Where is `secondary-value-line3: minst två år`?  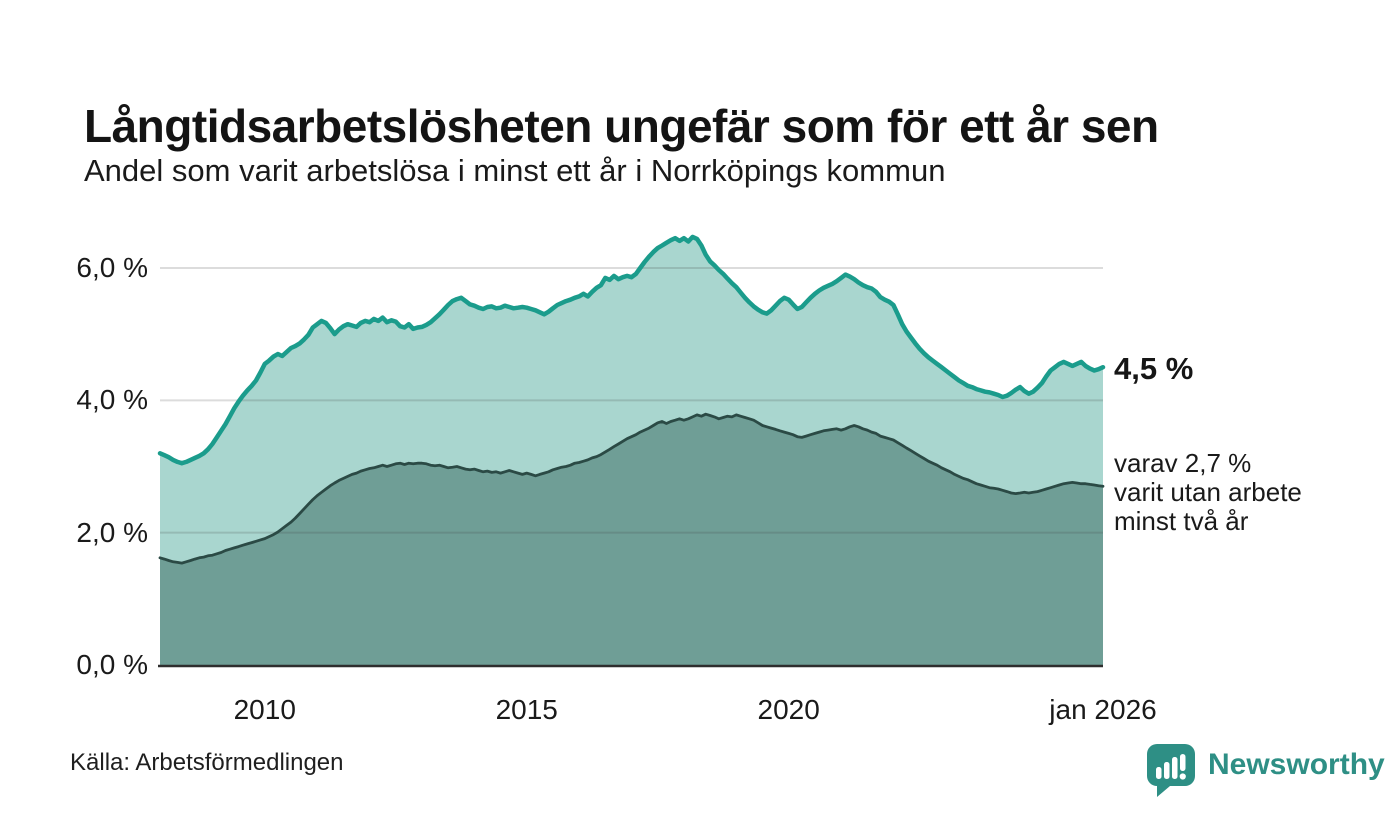
secondary-value-line3: minst två år is located at coordinates (1181, 521).